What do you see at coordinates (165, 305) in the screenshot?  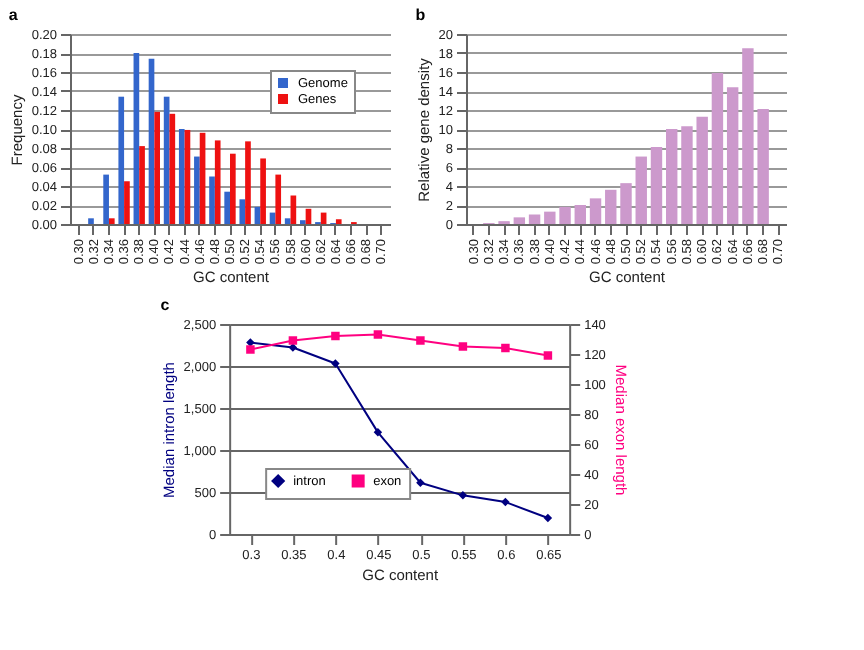 I see `text: c` at bounding box center [165, 305].